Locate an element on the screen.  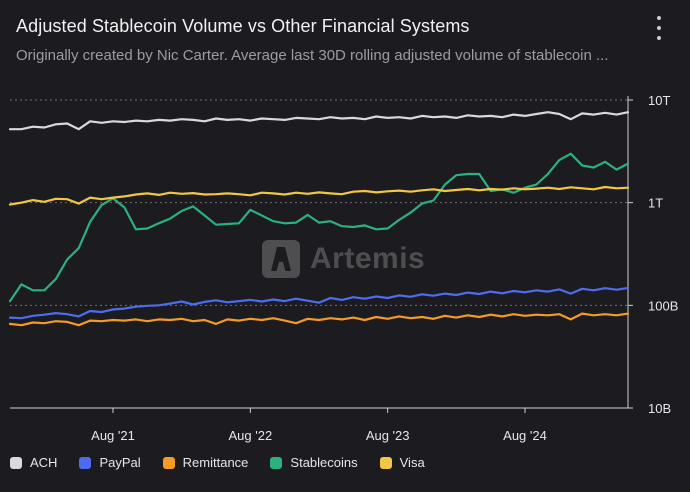
y-tick-label: 10T is located at coordinates (659, 100).